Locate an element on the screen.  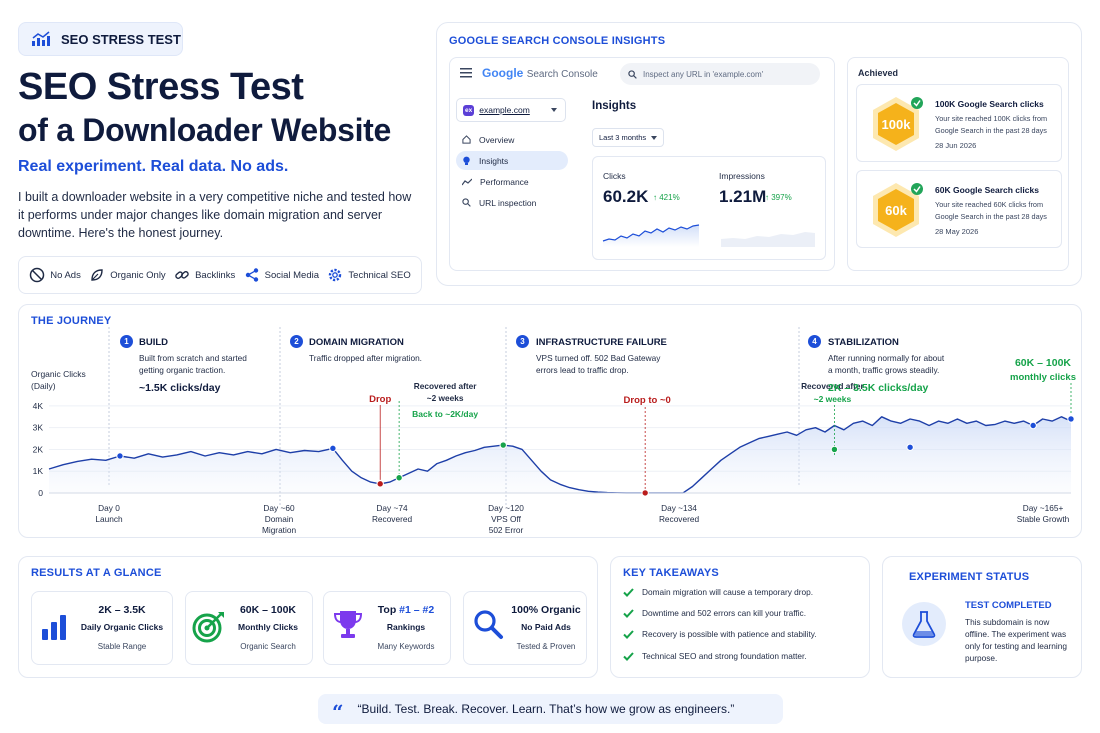
stage-desc-line: errors lead to traffic drop. is located at coordinates (582, 370).